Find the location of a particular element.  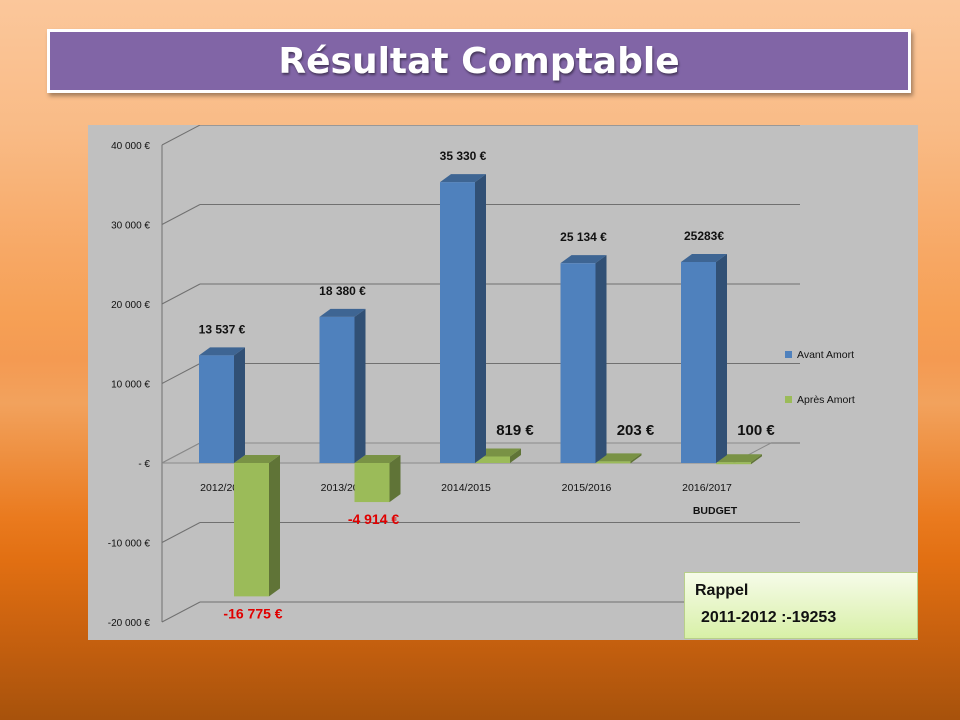

y-tick-label: -10 000 € is located at coordinates (129, 544).